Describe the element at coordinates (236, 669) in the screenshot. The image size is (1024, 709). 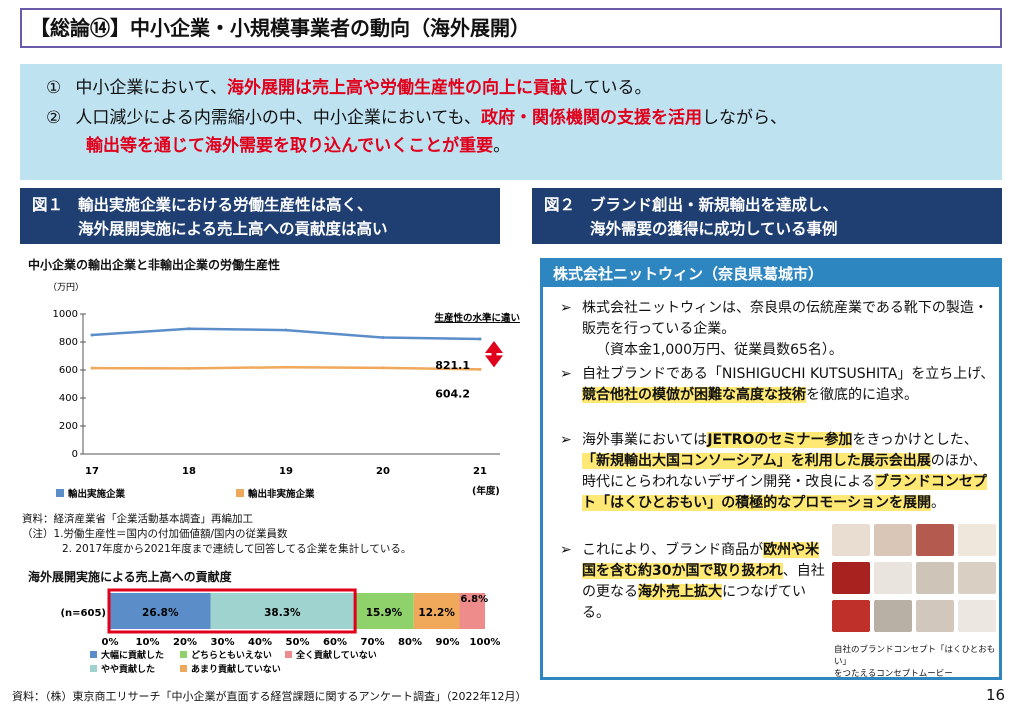
I see `legend-label: あまり貢献していない` at that location.